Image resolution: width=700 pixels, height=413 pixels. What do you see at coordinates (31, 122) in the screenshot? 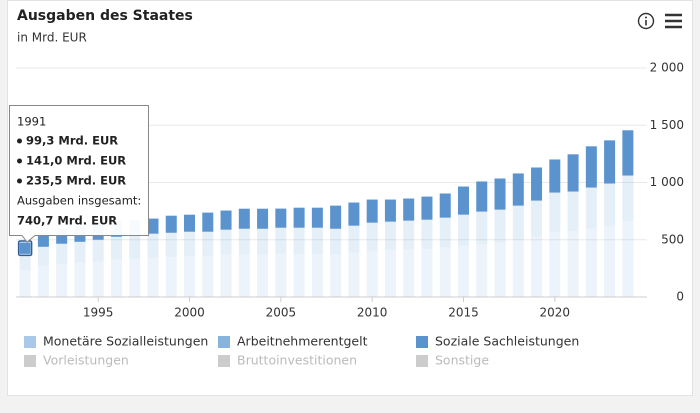
I see `tooltip-title: 1991` at bounding box center [31, 122].